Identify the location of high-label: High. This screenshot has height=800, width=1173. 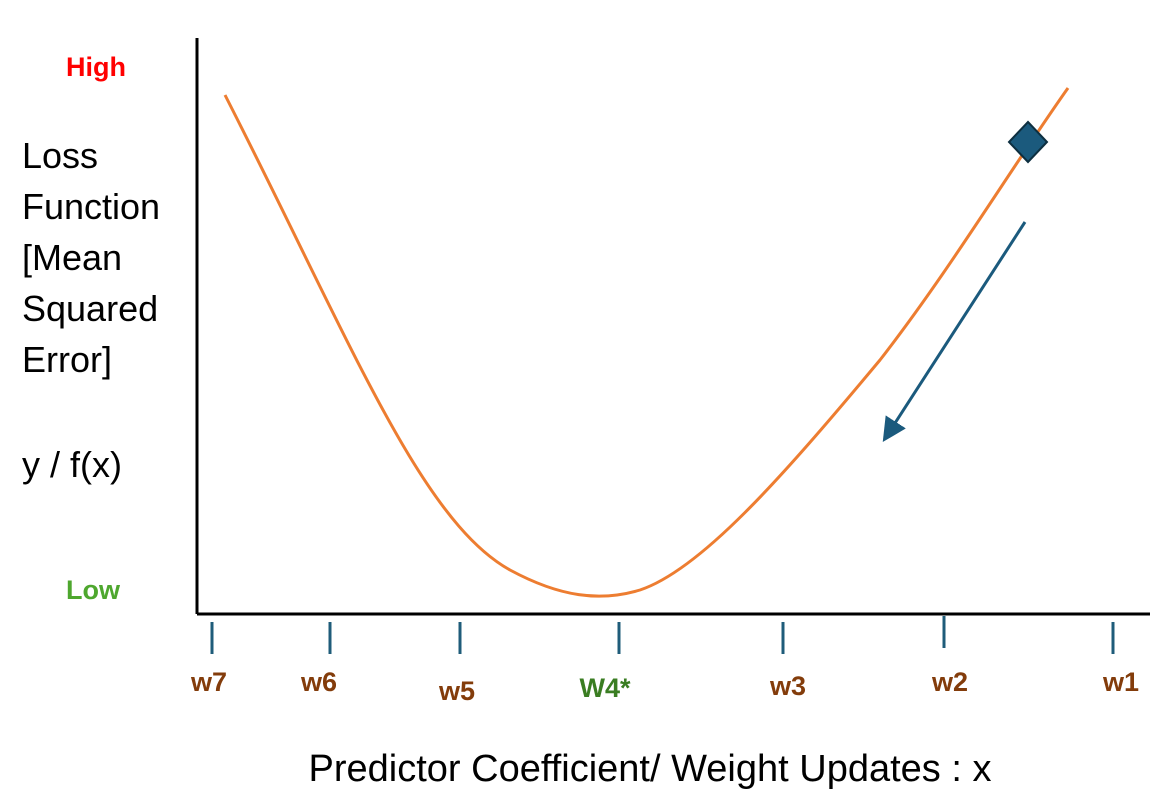
(96, 67).